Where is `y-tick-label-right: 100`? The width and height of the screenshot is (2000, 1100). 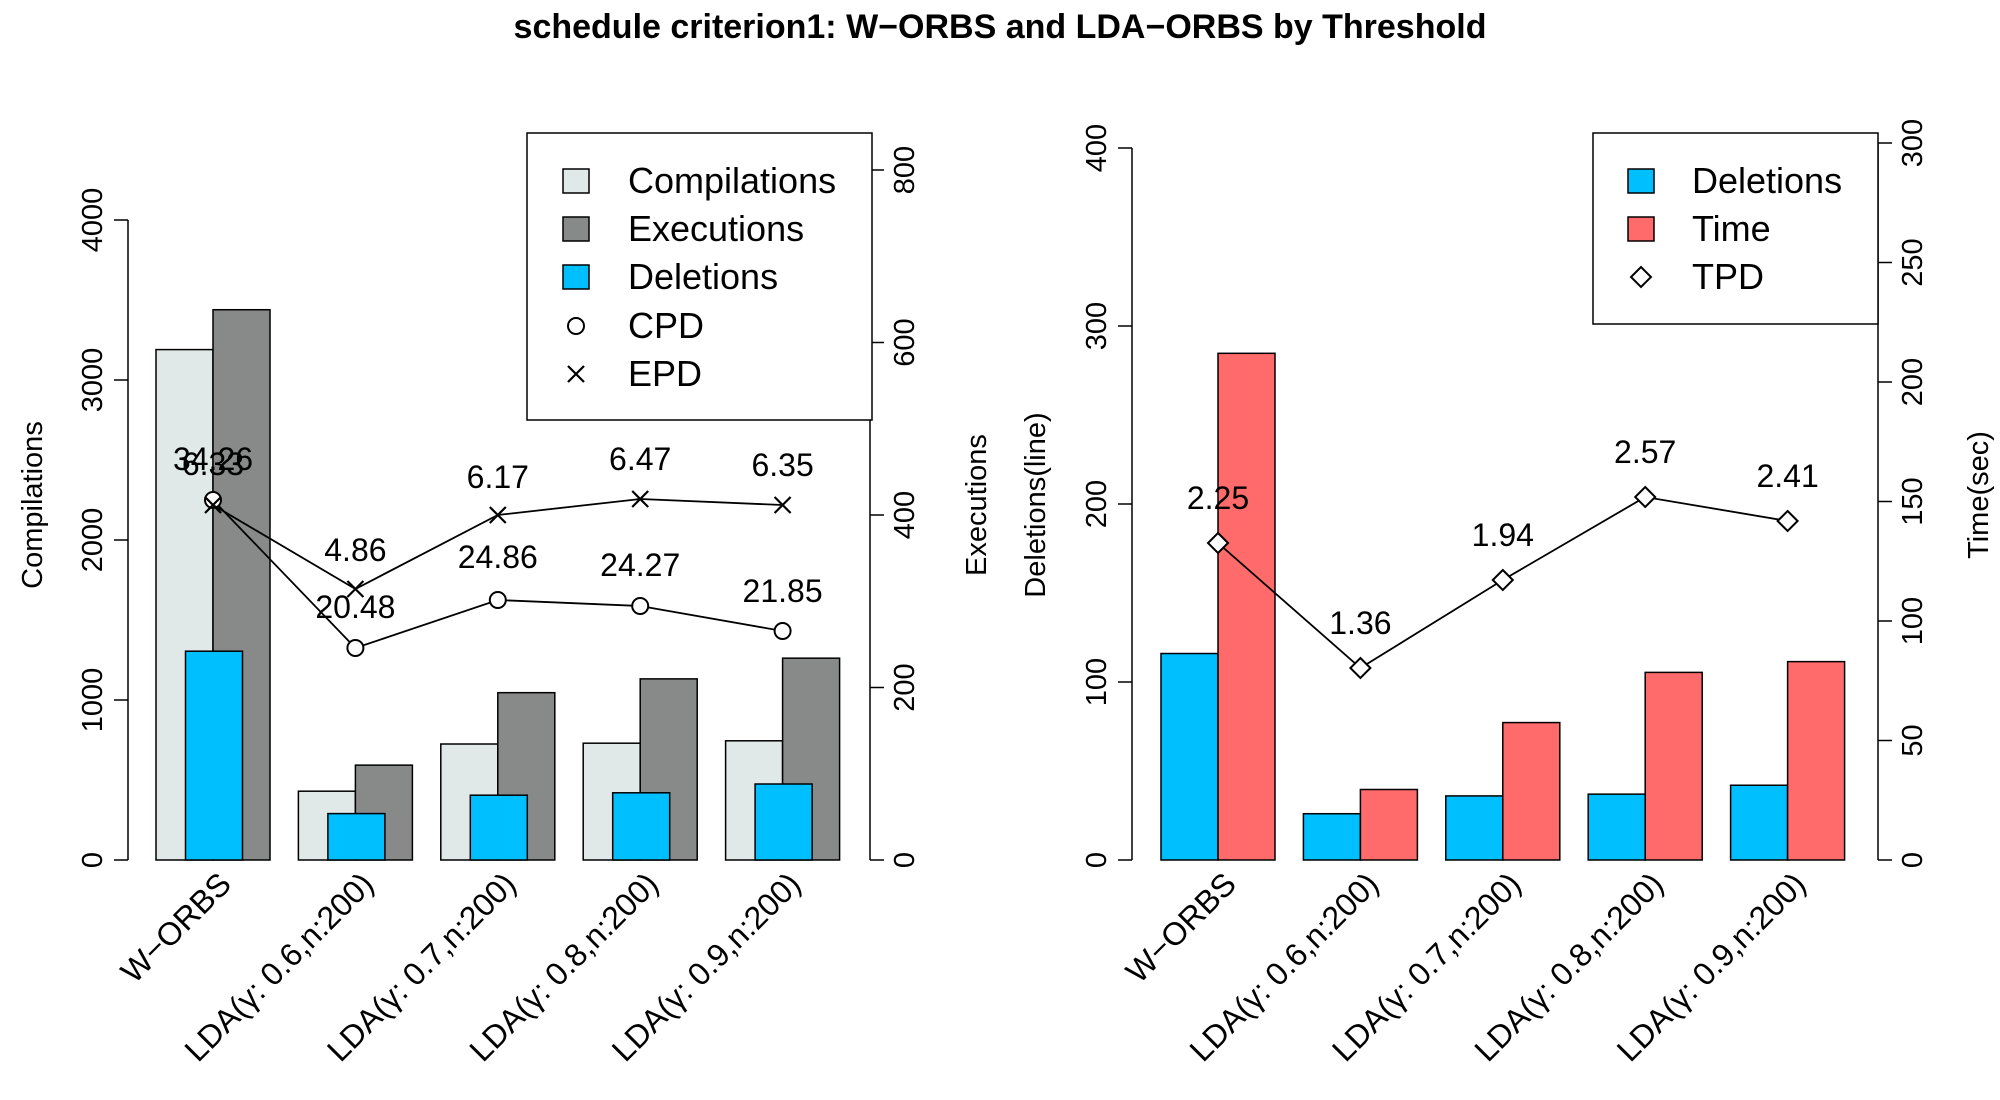
y-tick-label-right: 100 is located at coordinates (1913, 621).